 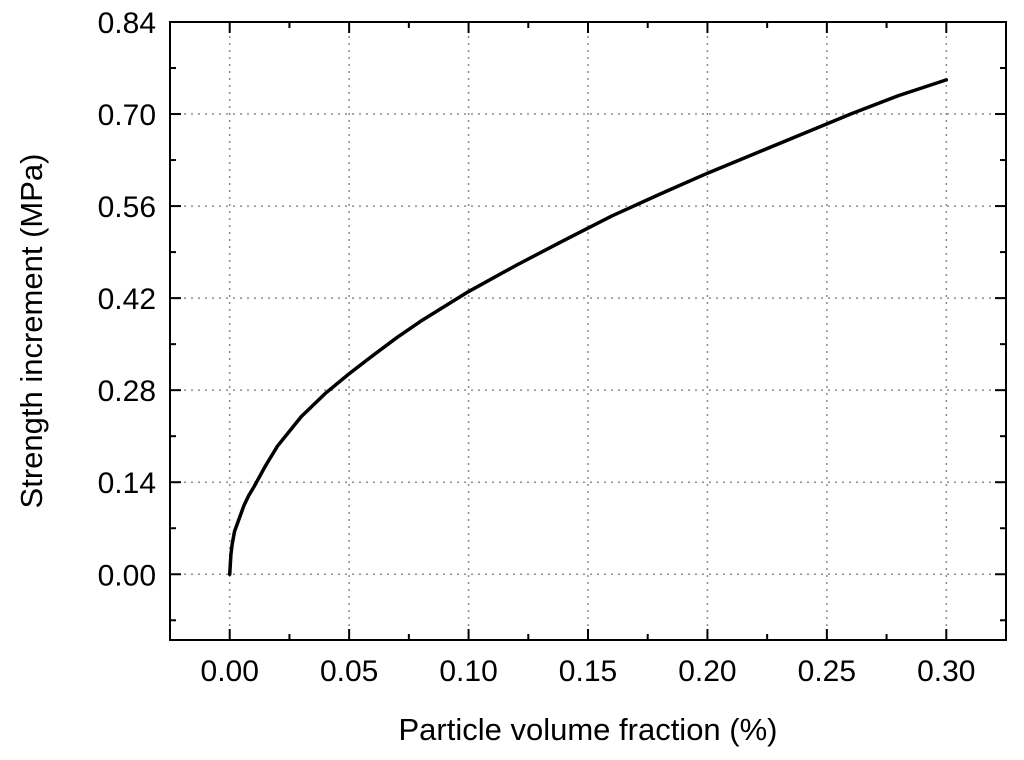 I want to click on x-tick-label: 0.20, so click(x=707, y=671).